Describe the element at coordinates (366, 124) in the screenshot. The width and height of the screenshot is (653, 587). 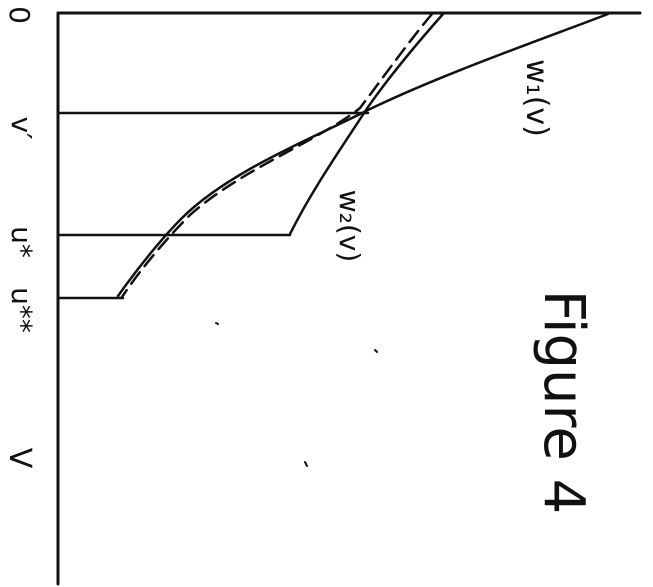
I see `curve-w2` at that location.